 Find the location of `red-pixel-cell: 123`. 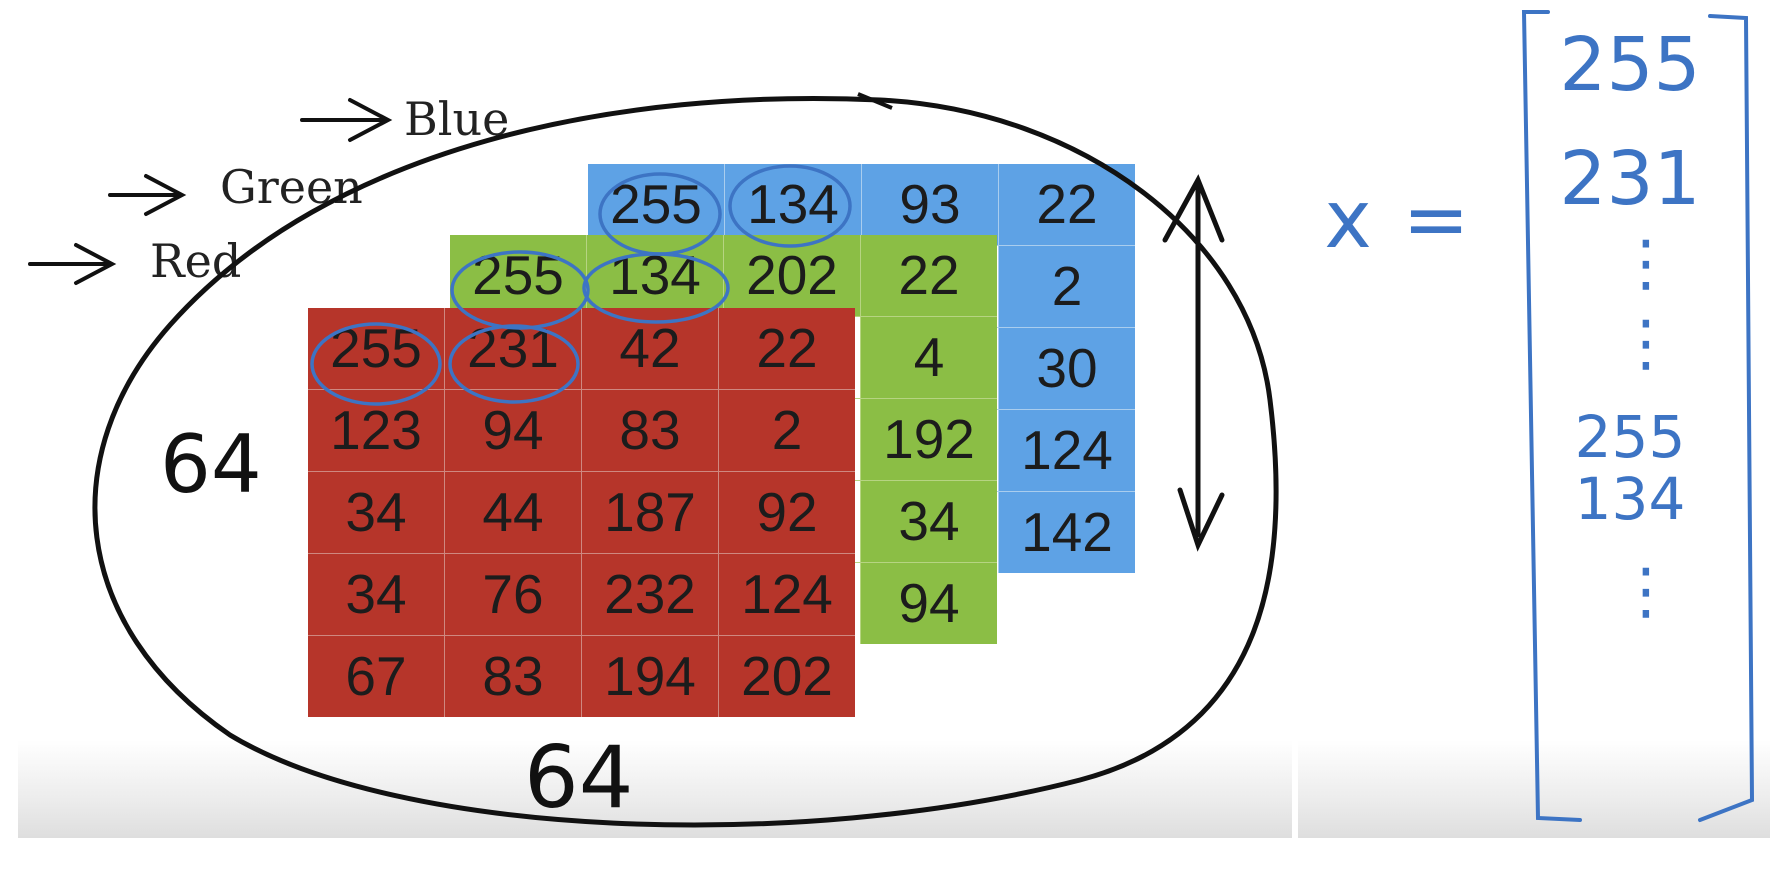

red-pixel-cell: 123 is located at coordinates (376, 430).